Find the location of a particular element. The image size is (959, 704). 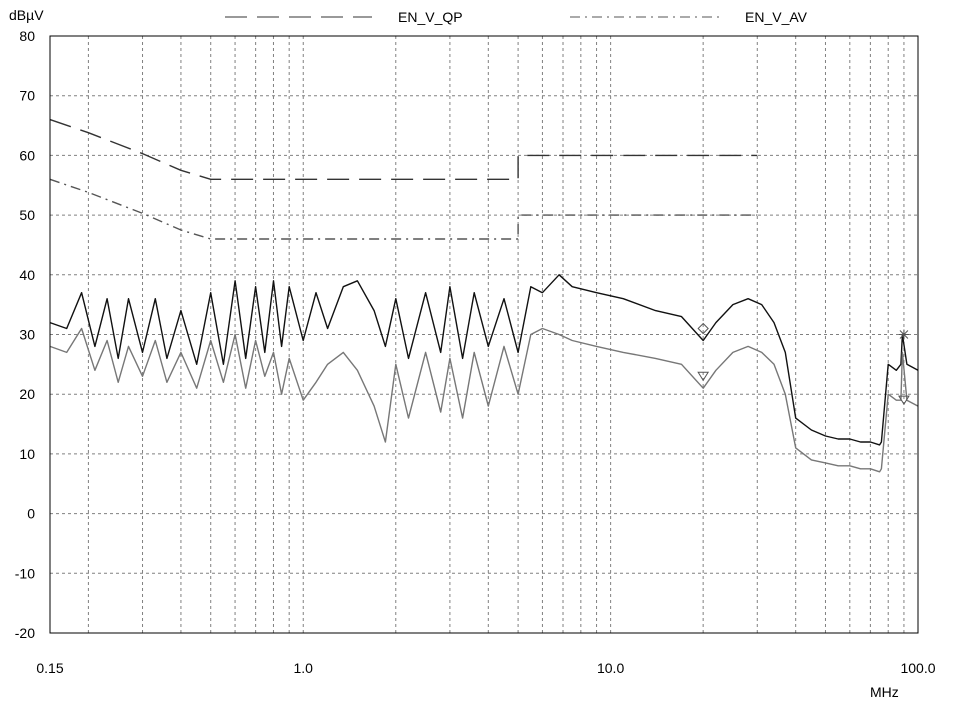

y-tick-label: 40 is located at coordinates (27, 275).